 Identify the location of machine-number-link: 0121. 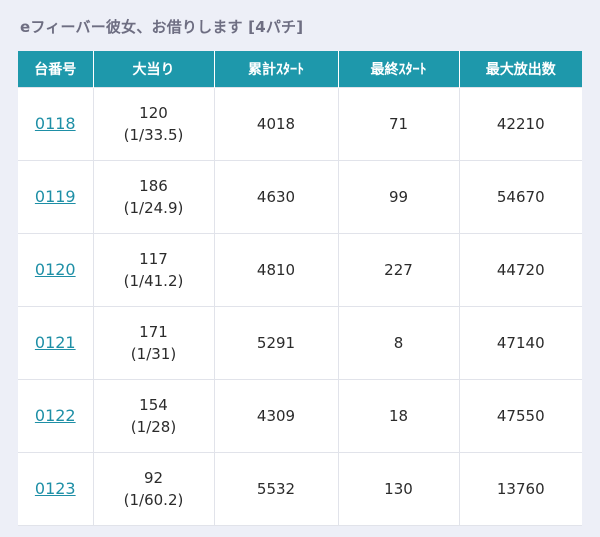
(55, 342).